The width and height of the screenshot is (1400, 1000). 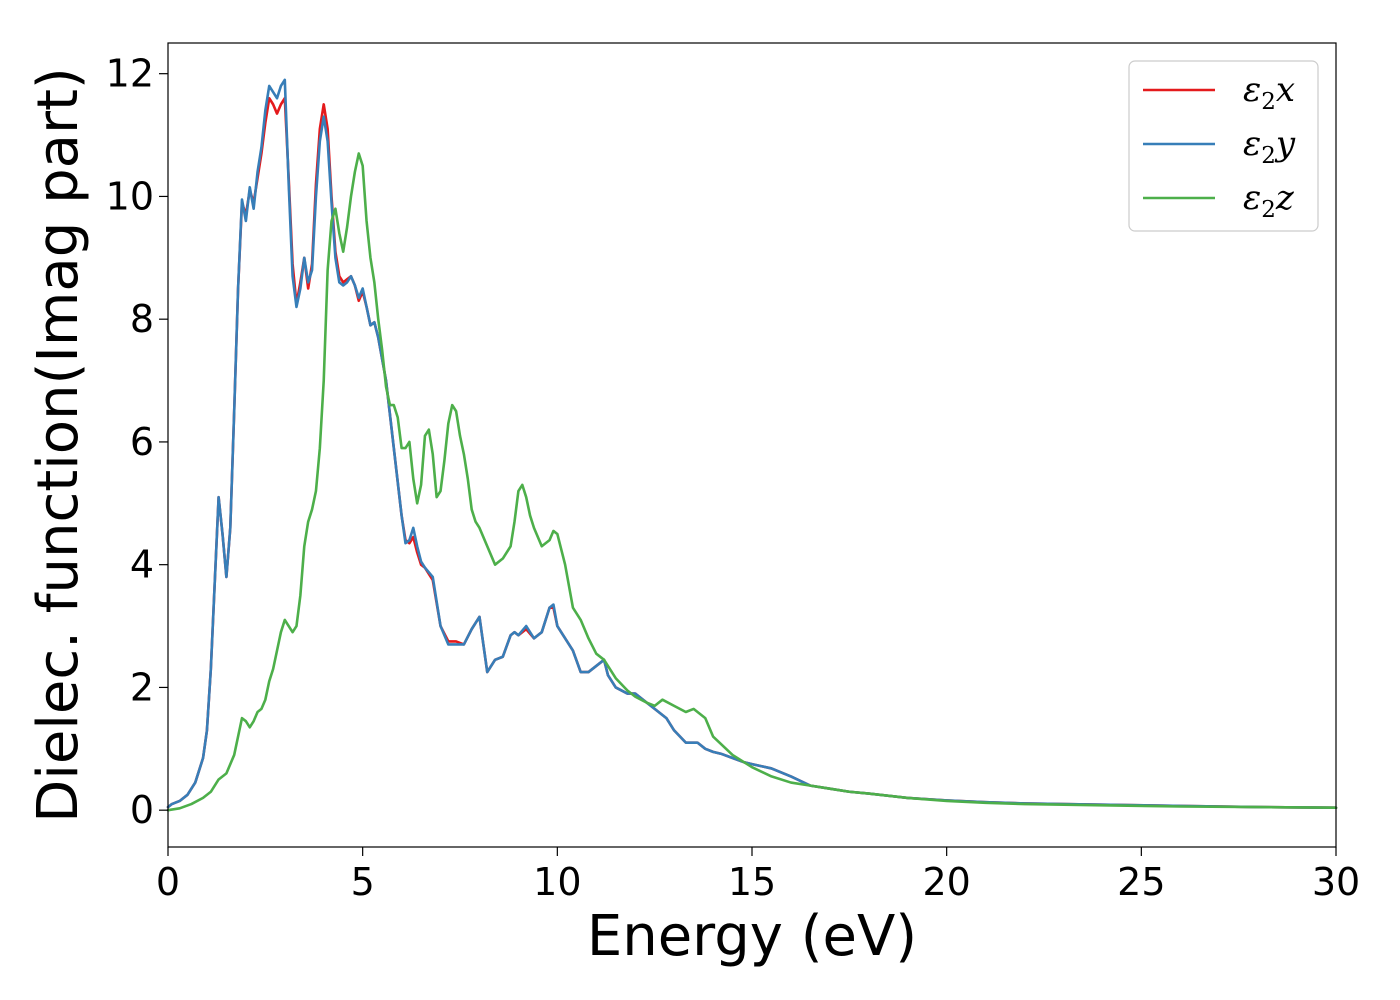 What do you see at coordinates (142, 565) in the screenshot?
I see `y-tick-label: 4` at bounding box center [142, 565].